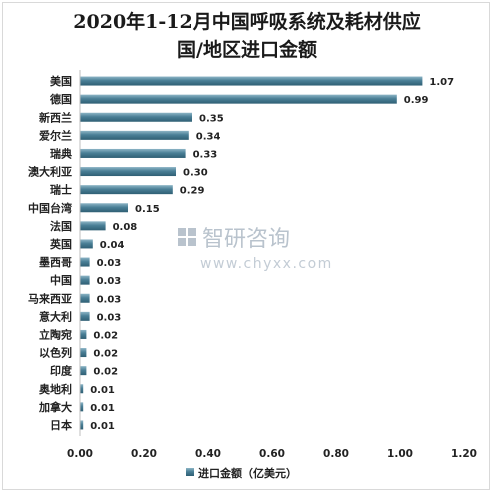  Describe the element at coordinates (61, 153) in the screenshot. I see `category-label: 瑞典` at that location.